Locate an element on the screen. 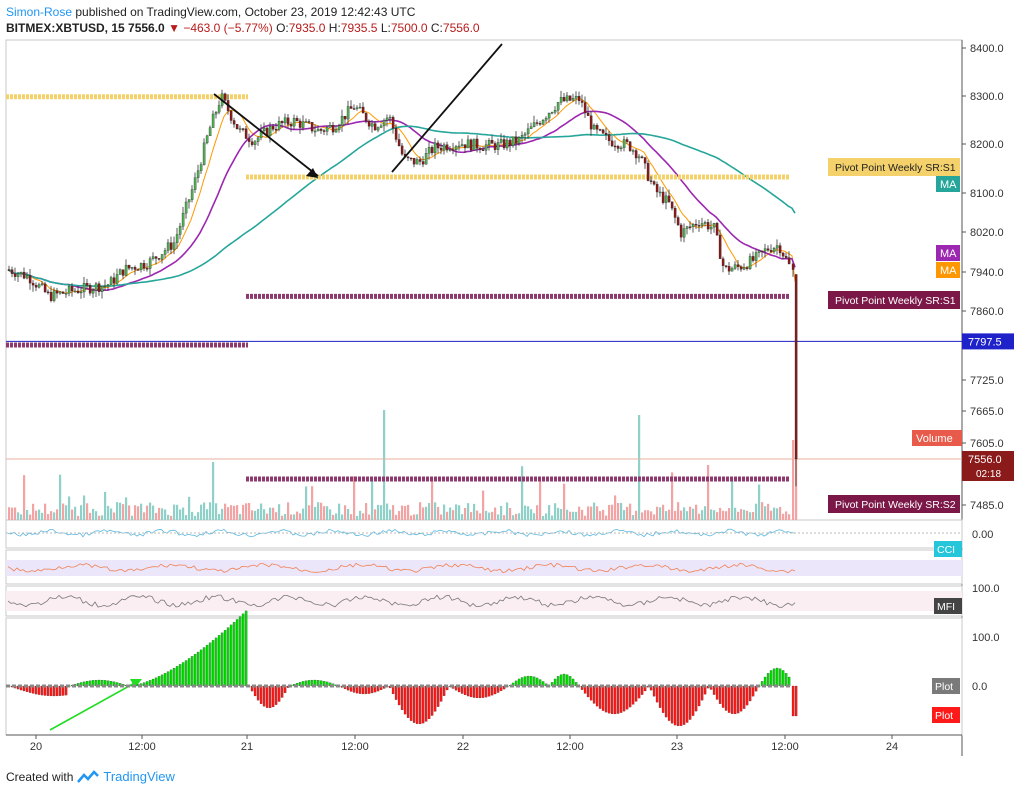 The image size is (1020, 795). price-axis-label-6: 7860.0 is located at coordinates (987, 312).